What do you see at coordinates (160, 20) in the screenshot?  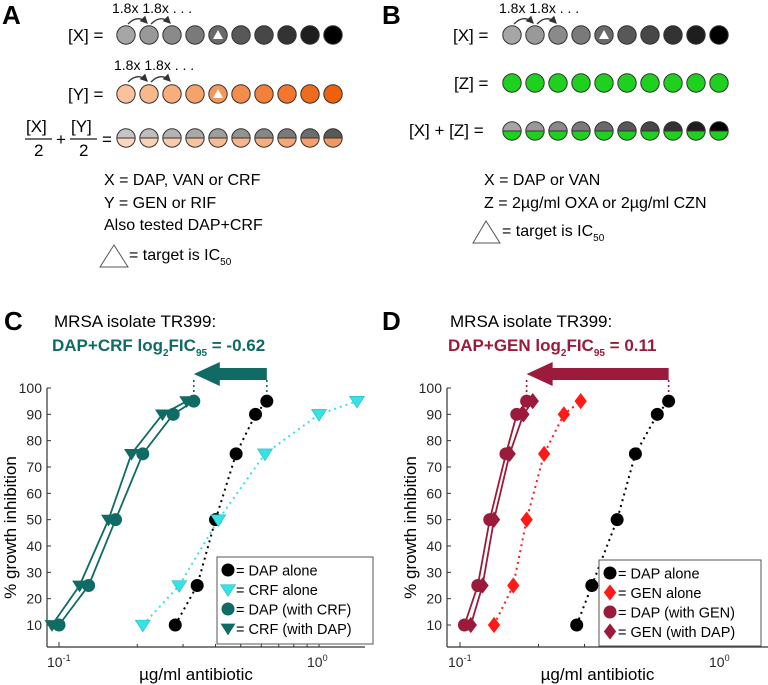 I see `step-arrow-icon` at bounding box center [160, 20].